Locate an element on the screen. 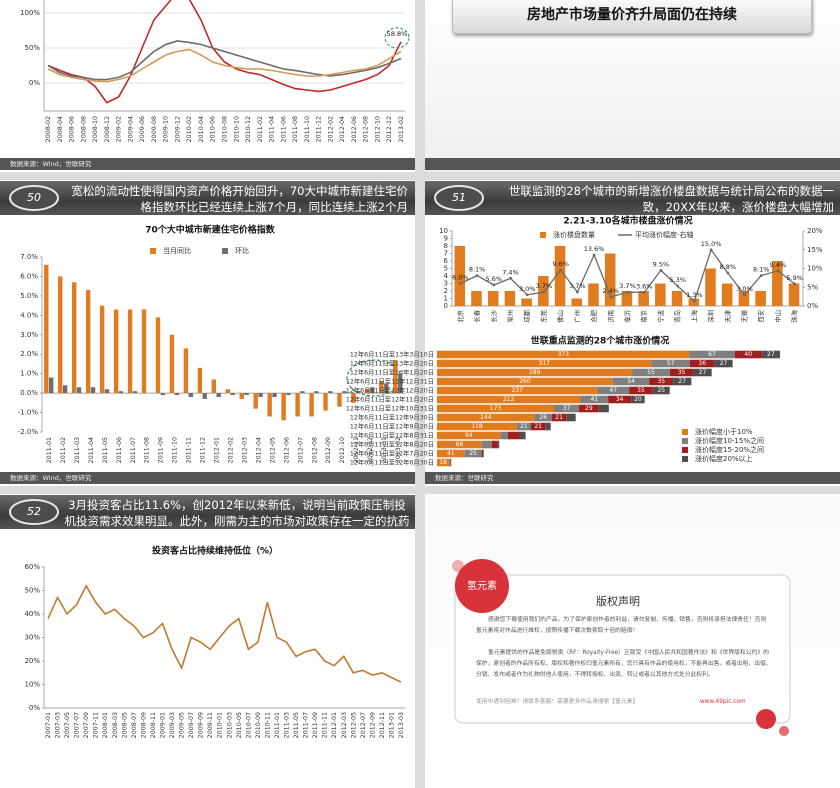 The width and height of the screenshot is (840, 788). segment-label: 35 is located at coordinates (661, 381).